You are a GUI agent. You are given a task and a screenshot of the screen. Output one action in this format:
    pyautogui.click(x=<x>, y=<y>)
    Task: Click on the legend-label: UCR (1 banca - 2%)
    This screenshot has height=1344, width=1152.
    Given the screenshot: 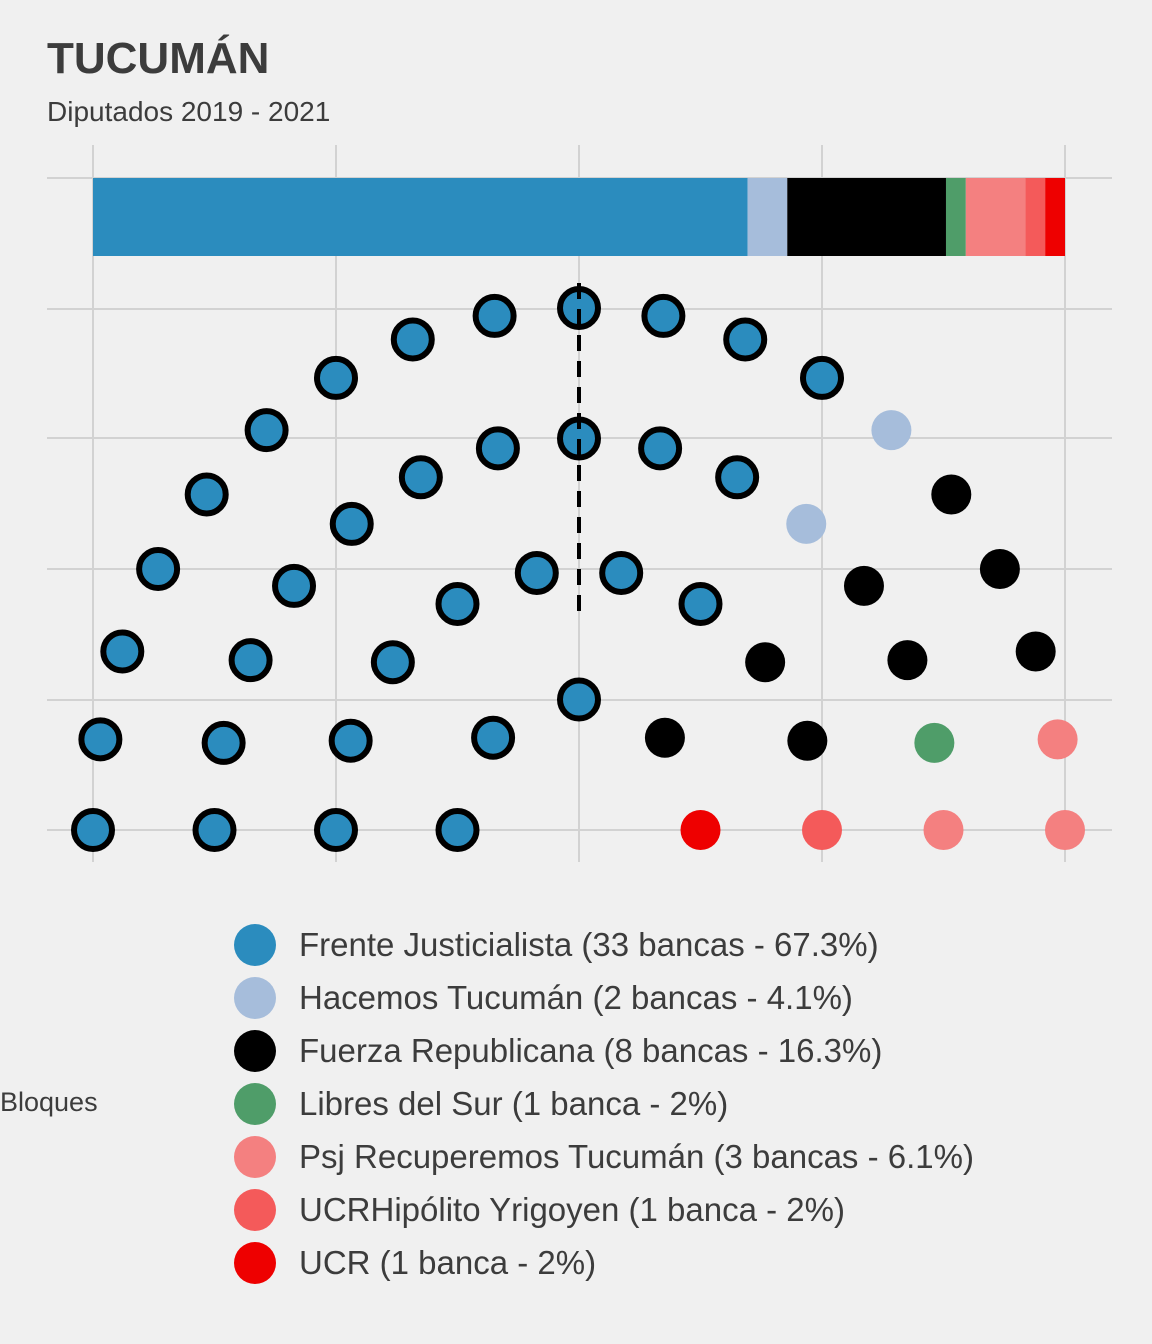 What is the action you would take?
    pyautogui.click(x=448, y=1262)
    